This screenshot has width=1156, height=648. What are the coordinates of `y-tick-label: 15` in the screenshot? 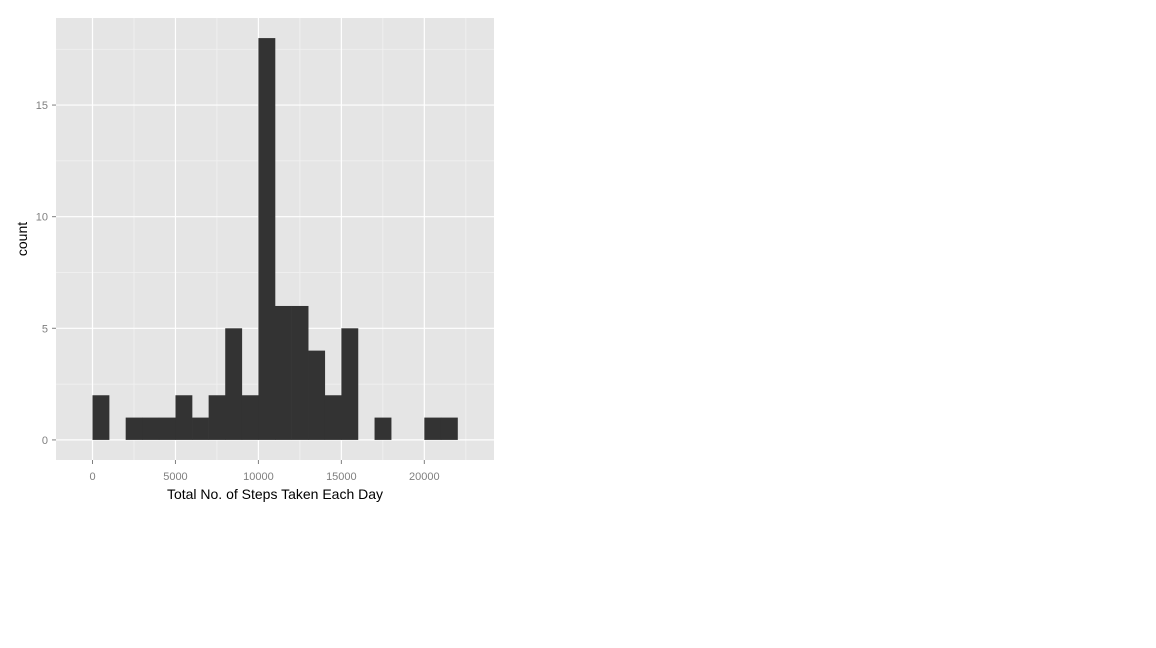 It's located at (42, 106).